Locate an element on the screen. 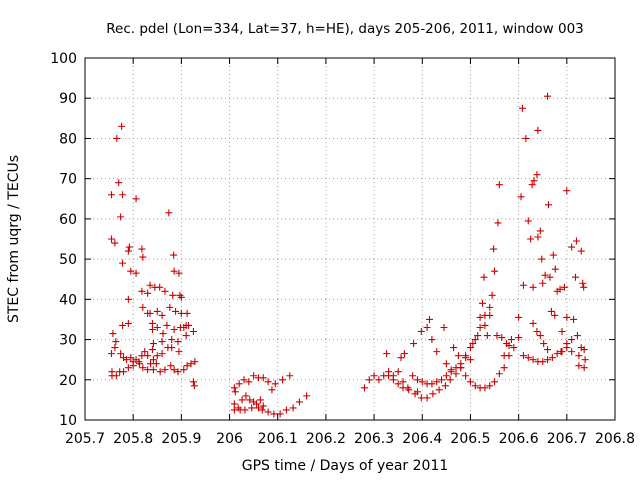 Image resolution: width=640 pixels, height=480 pixels. x-tick-label: 206.7 is located at coordinates (567, 439).